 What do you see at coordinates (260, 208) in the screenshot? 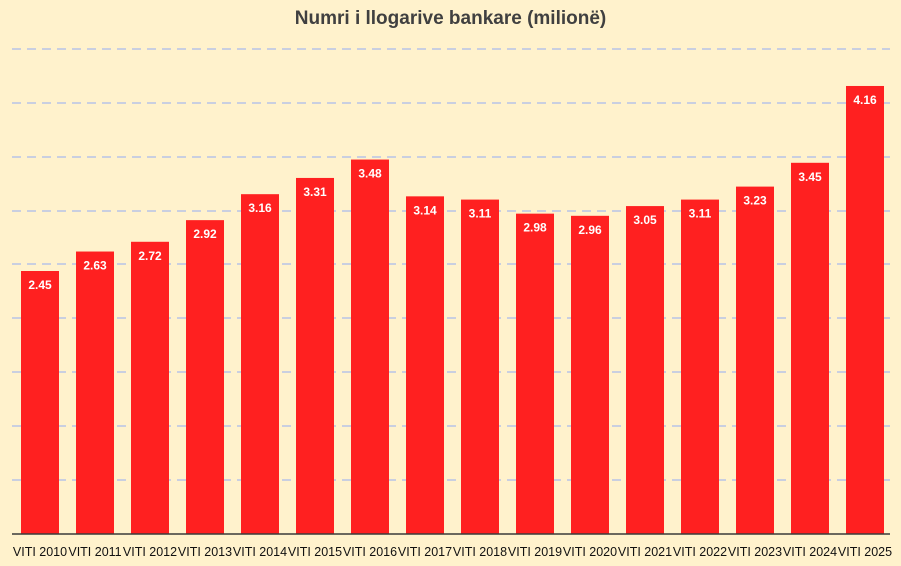
I see `data-label: 3.16` at bounding box center [260, 208].